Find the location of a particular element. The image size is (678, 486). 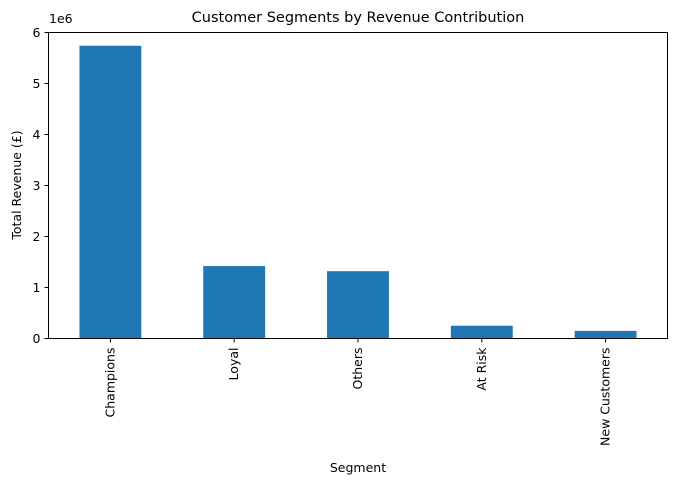

x-tick-label: New Customers is located at coordinates (605, 397).